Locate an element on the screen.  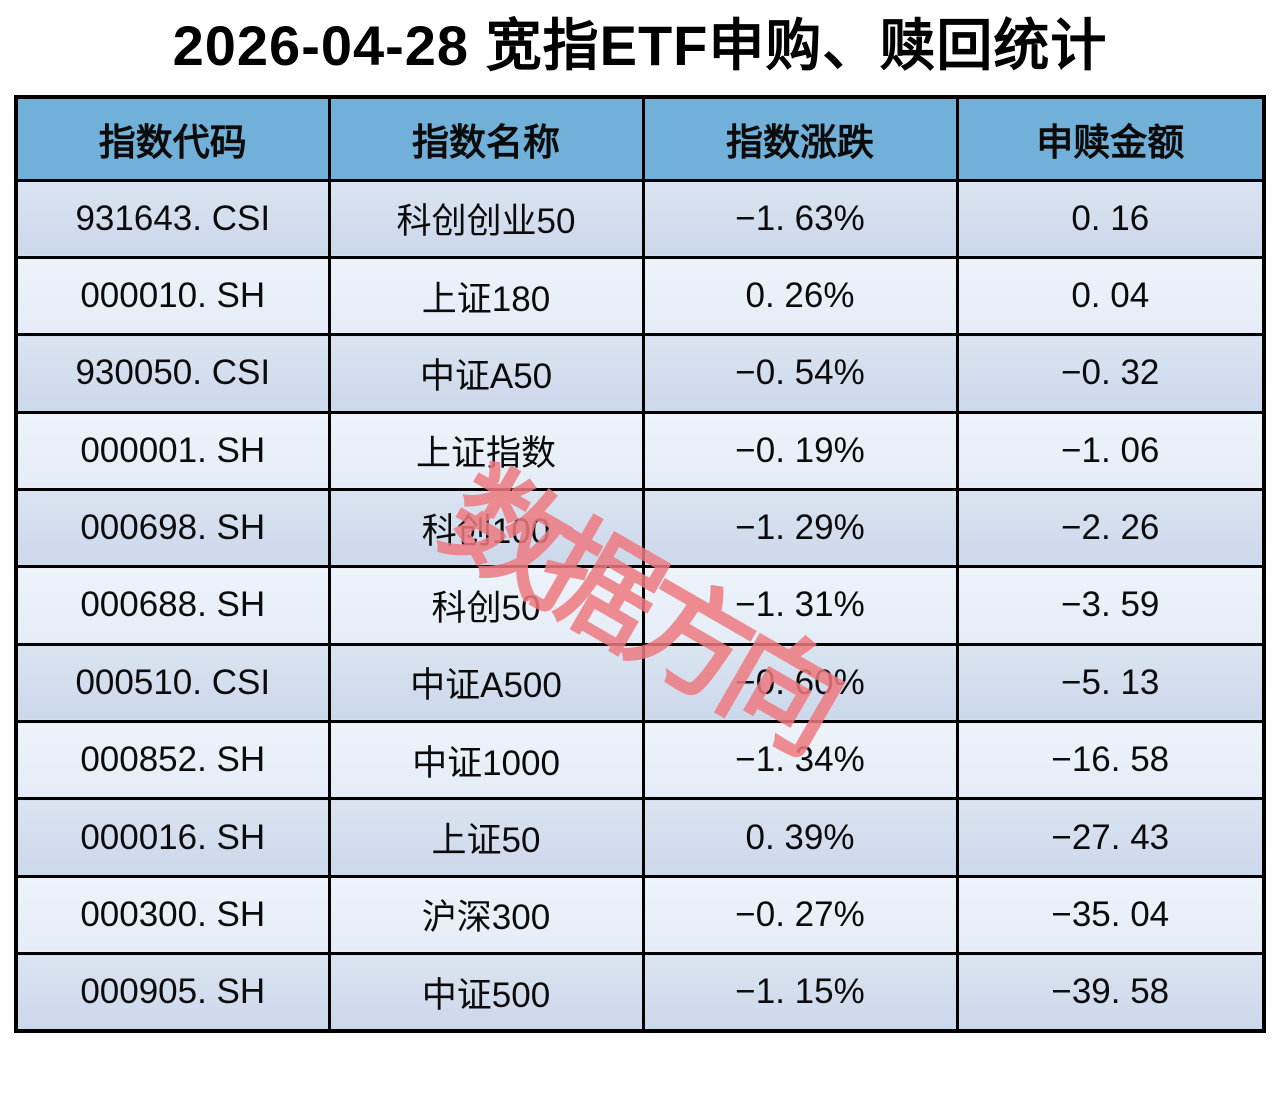
cell-name: 中证500 is located at coordinates (486, 992).